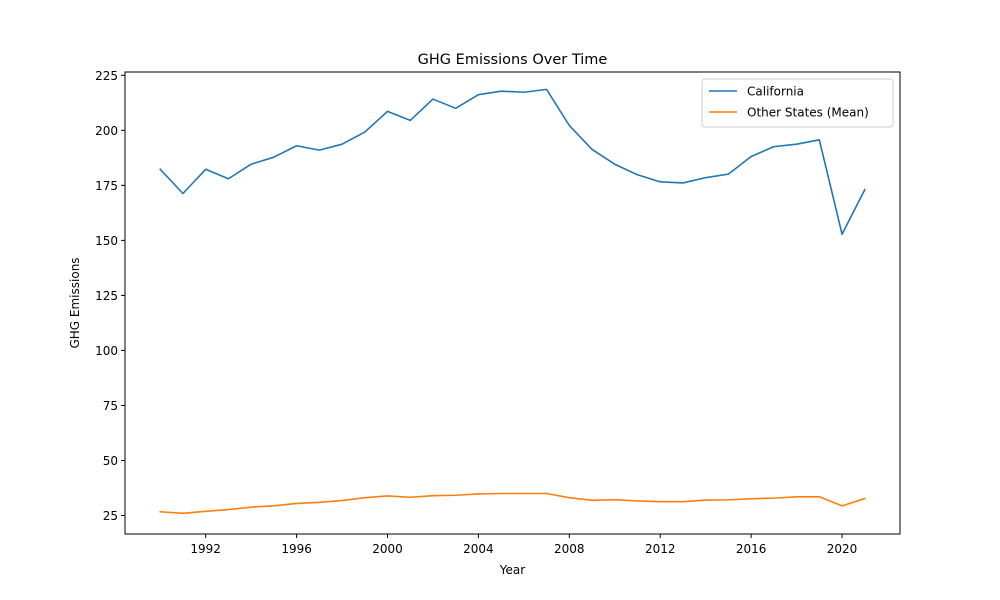  Describe the element at coordinates (478, 549) in the screenshot. I see `x-tick-label-2004: 2004` at that location.